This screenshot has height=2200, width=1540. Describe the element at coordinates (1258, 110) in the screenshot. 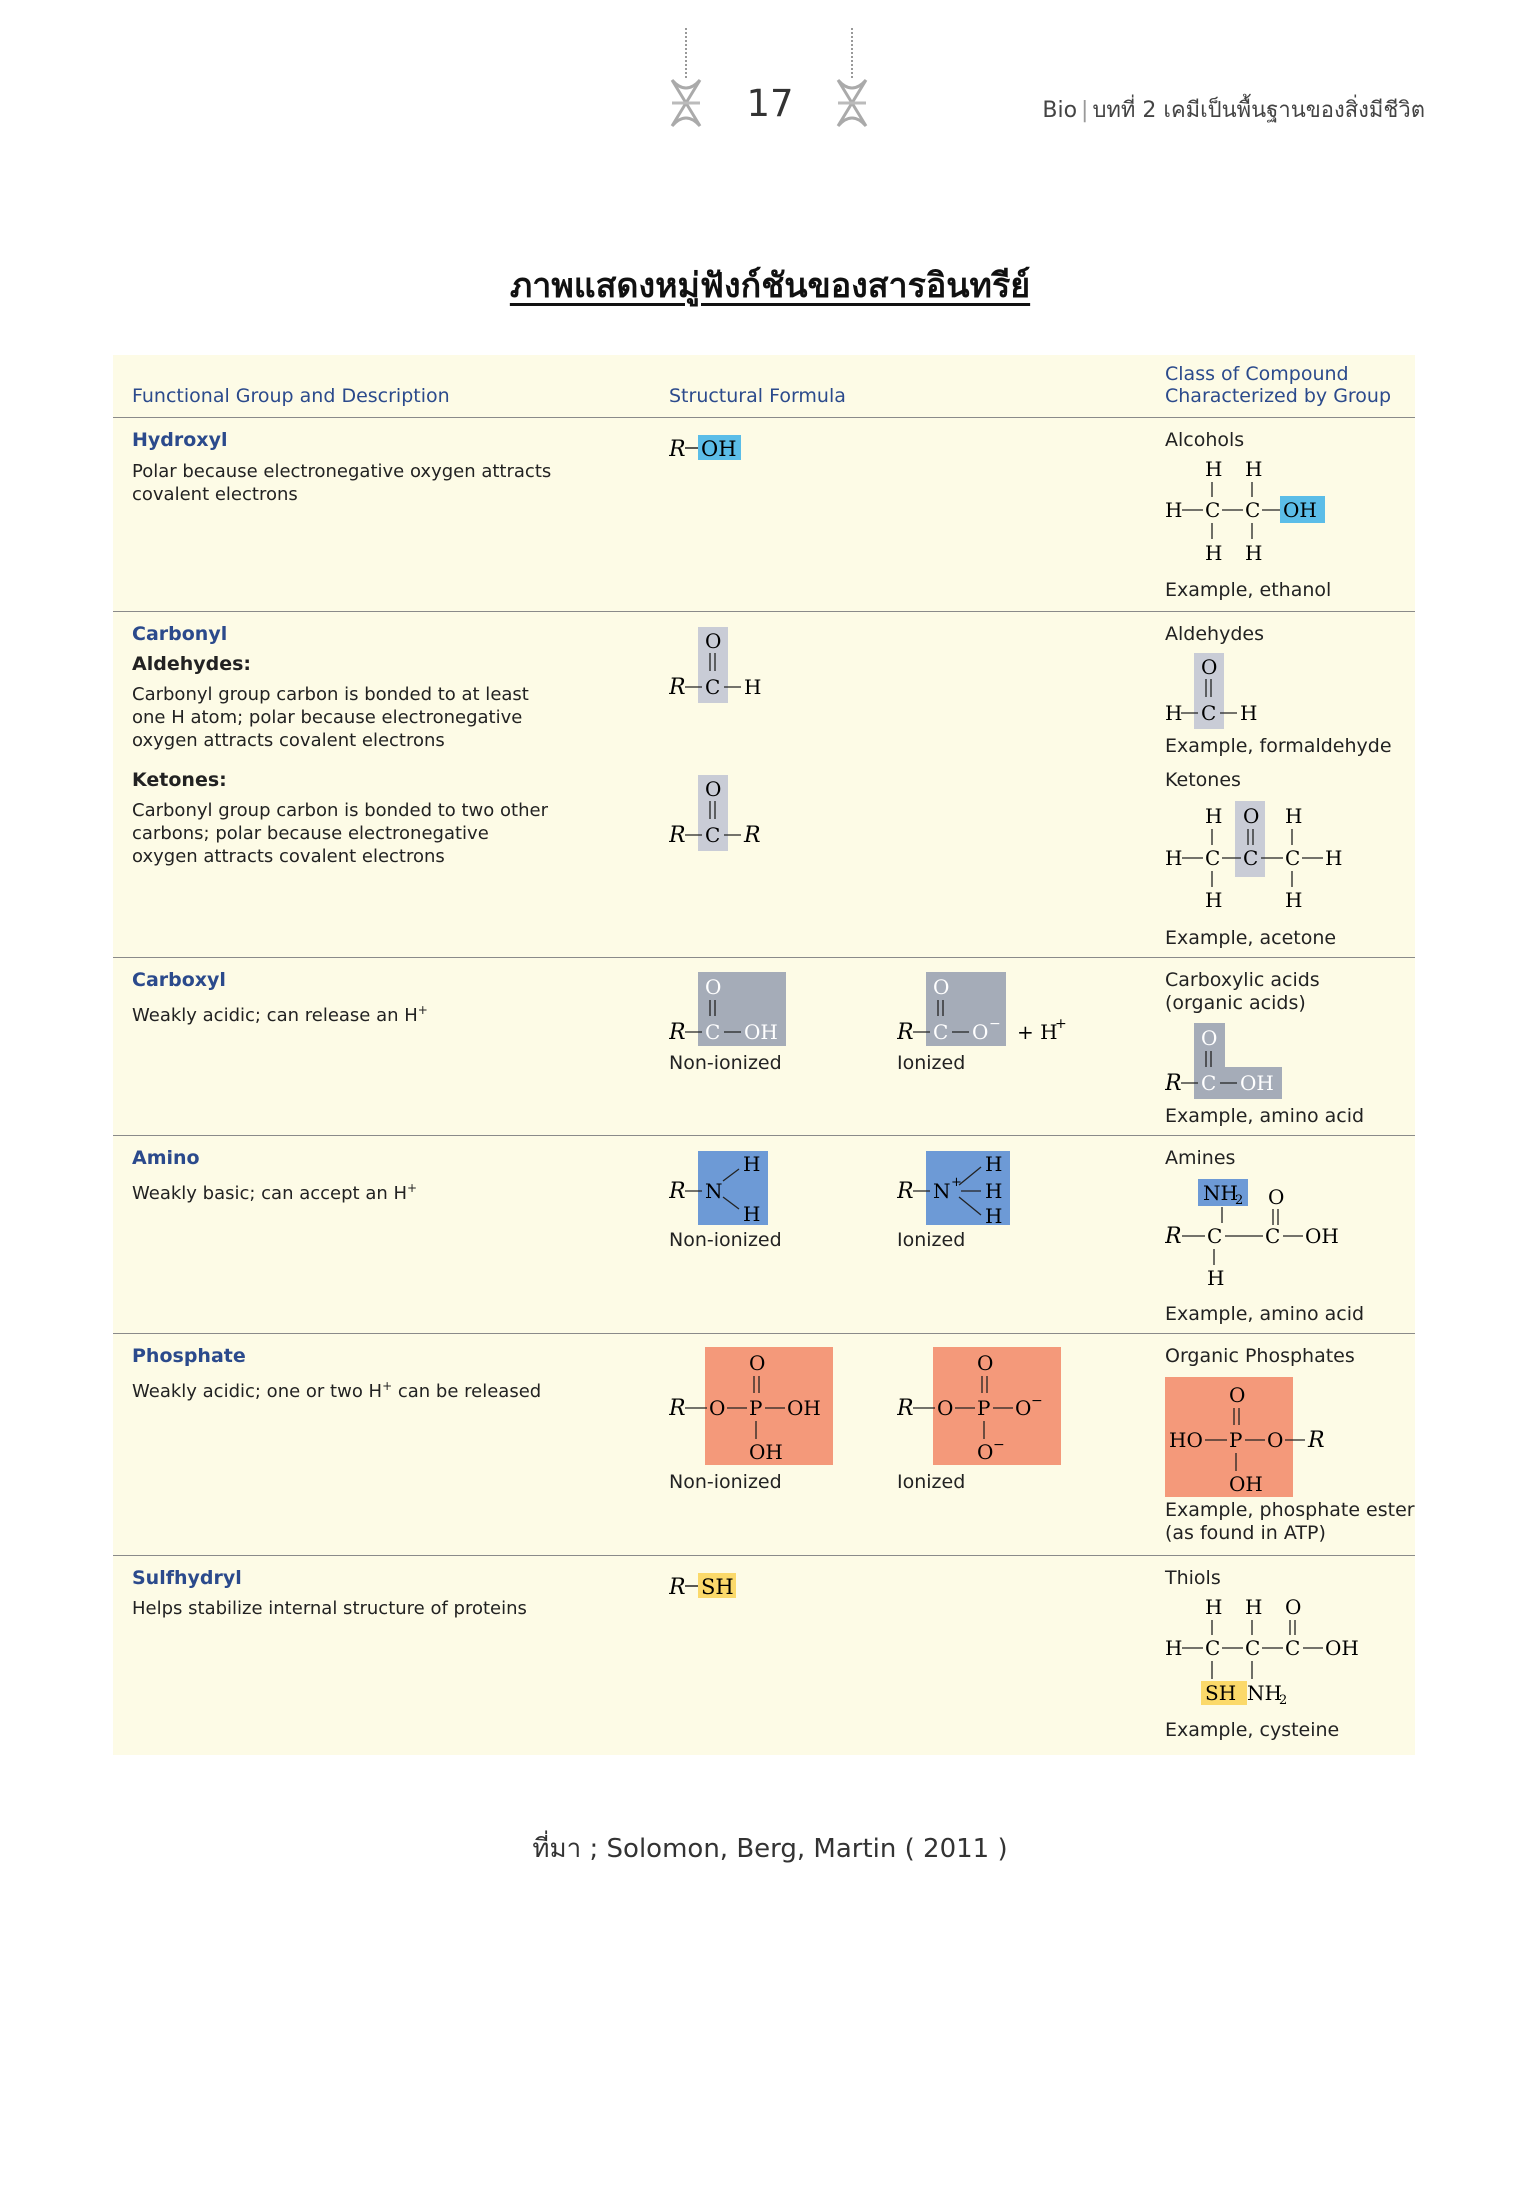

I see `chapter-label: บทที่ 2 เคมีเป็นพื้นฐานของสิ่งมีชีวิต` at that location.